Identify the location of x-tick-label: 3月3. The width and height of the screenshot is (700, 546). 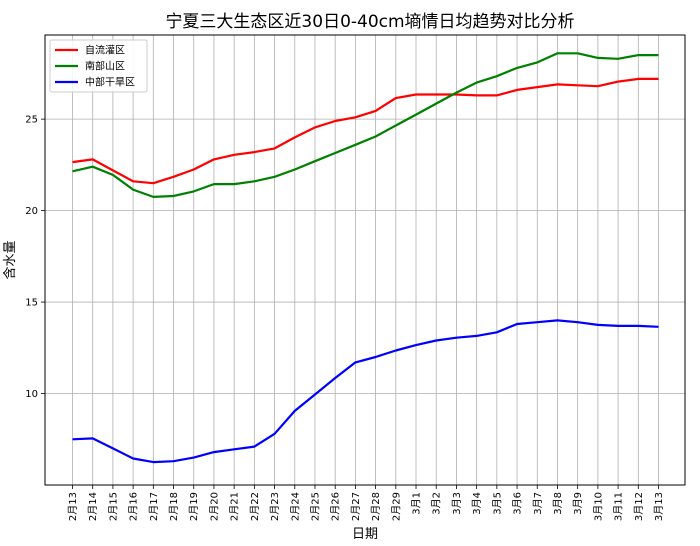
(457, 503).